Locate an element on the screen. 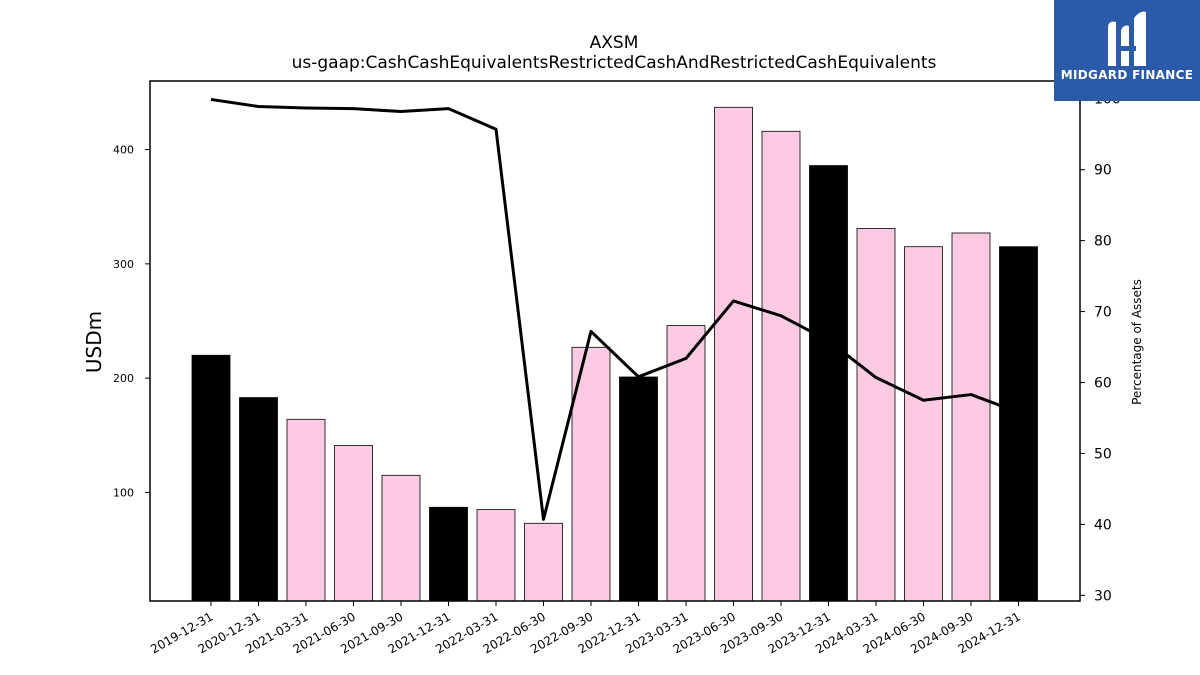 Image resolution: width=1200 pixels, height=675 pixels. logo-text: MIDGARD FINANCE is located at coordinates (1127, 75).